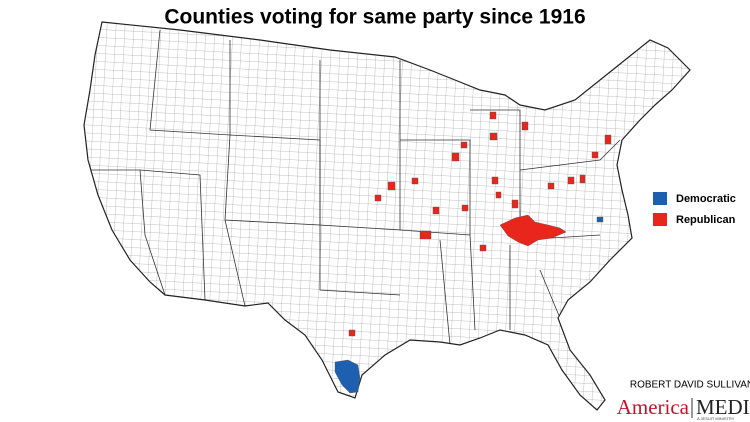  Describe the element at coordinates (694, 209) in the screenshot. I see `legend: Democratic Republican` at that location.